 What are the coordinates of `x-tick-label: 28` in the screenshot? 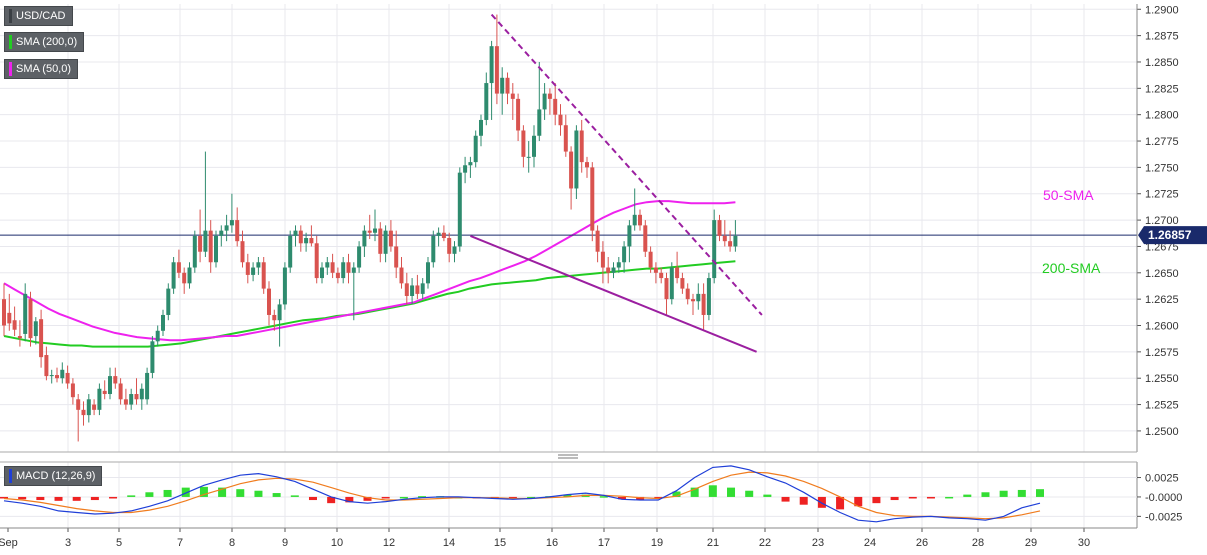 It's located at (978, 543).